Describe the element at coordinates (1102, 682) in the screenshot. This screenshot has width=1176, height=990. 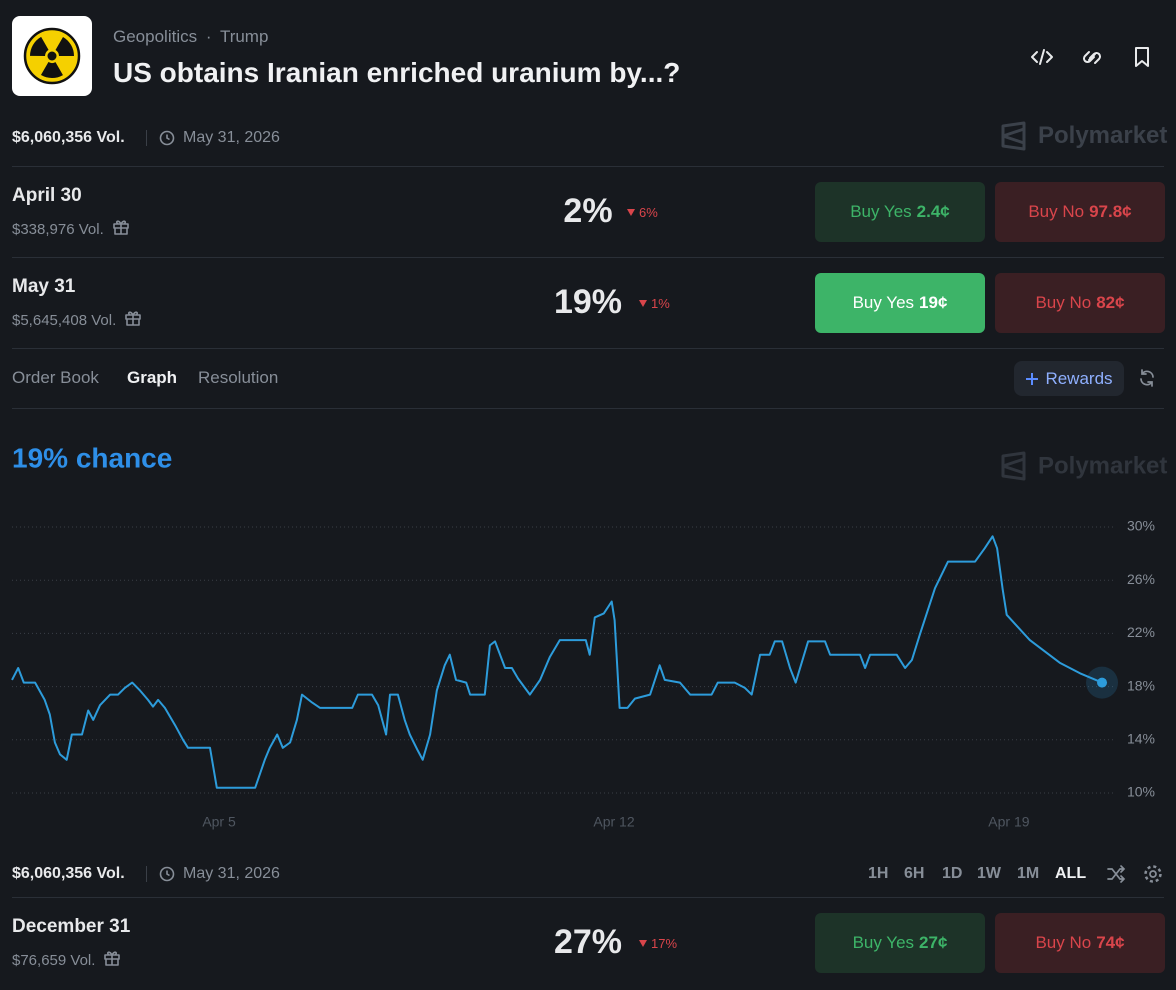
I see `current-point` at that location.